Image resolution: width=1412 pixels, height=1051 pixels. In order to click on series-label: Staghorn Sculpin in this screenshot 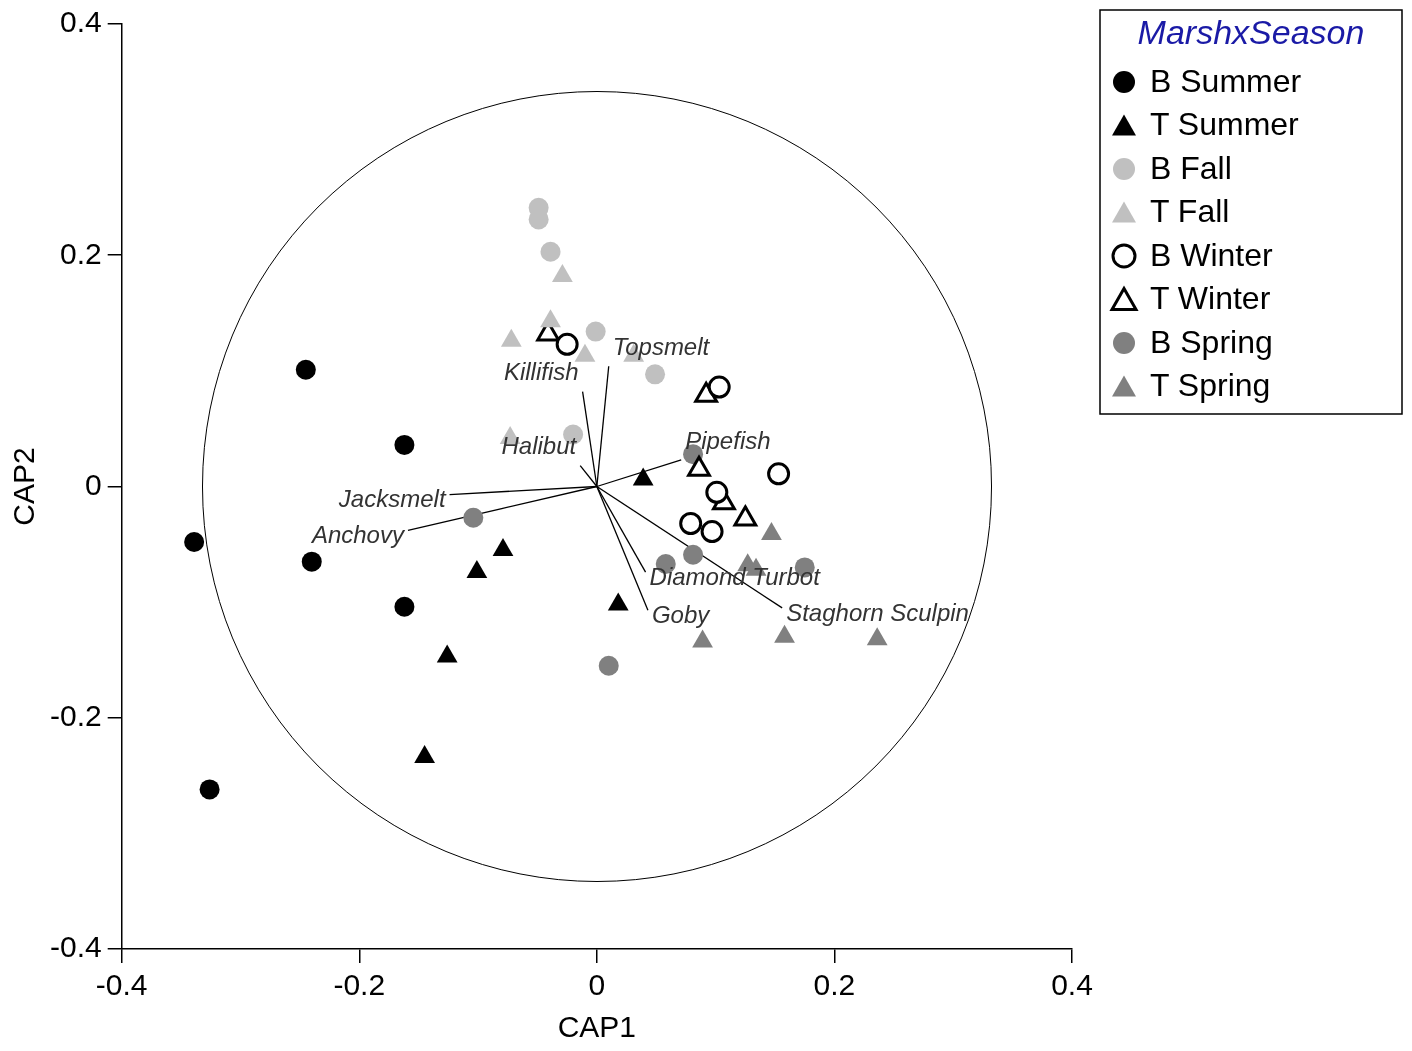, I will do `click(877, 612)`.